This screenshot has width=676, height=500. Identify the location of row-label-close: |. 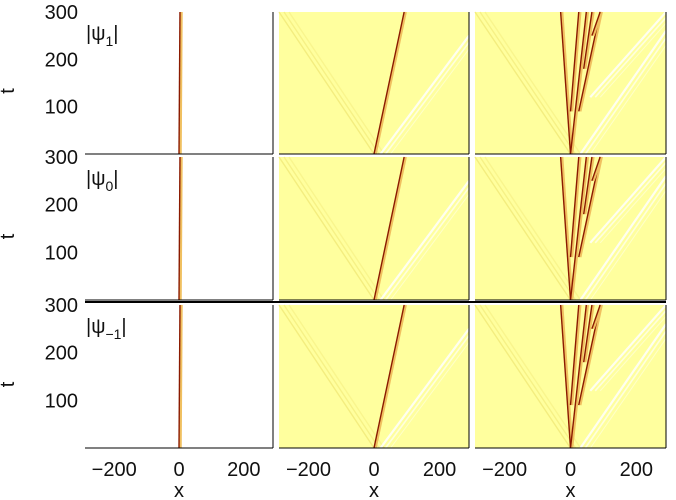
(115, 34).